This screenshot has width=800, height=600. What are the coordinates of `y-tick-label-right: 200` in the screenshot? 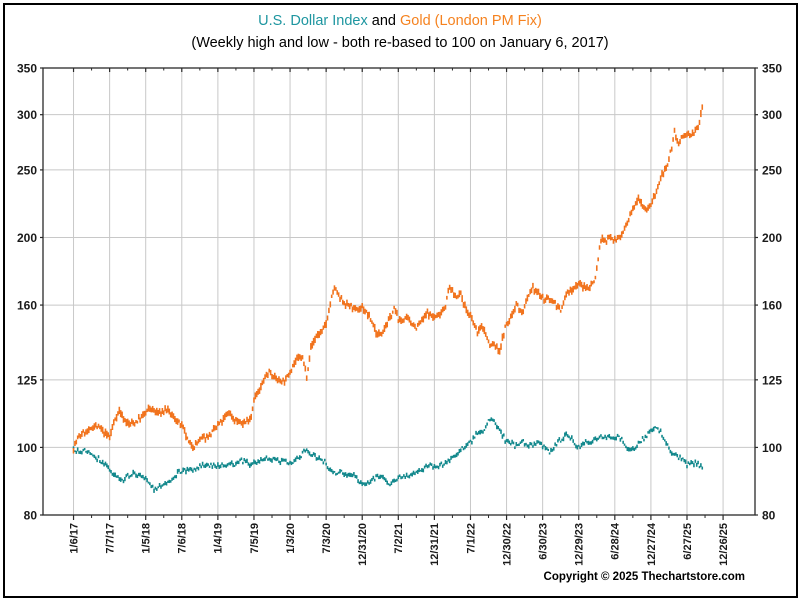 It's located at (772, 238).